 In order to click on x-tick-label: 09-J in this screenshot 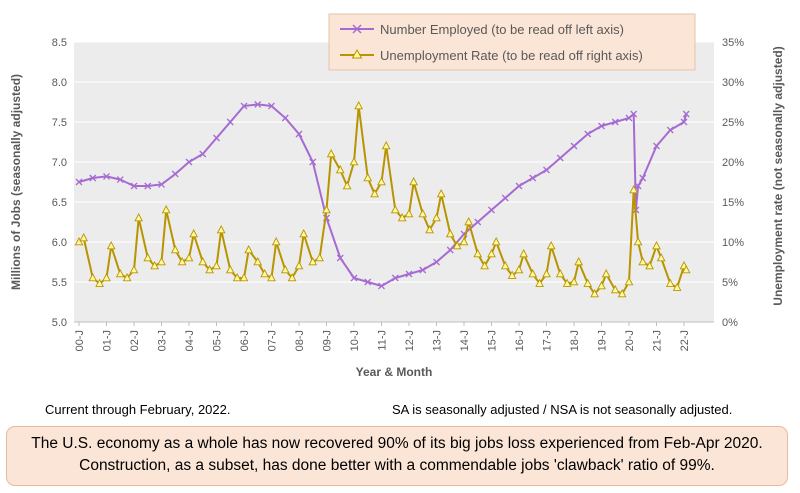, I will do `click(328, 340)`.